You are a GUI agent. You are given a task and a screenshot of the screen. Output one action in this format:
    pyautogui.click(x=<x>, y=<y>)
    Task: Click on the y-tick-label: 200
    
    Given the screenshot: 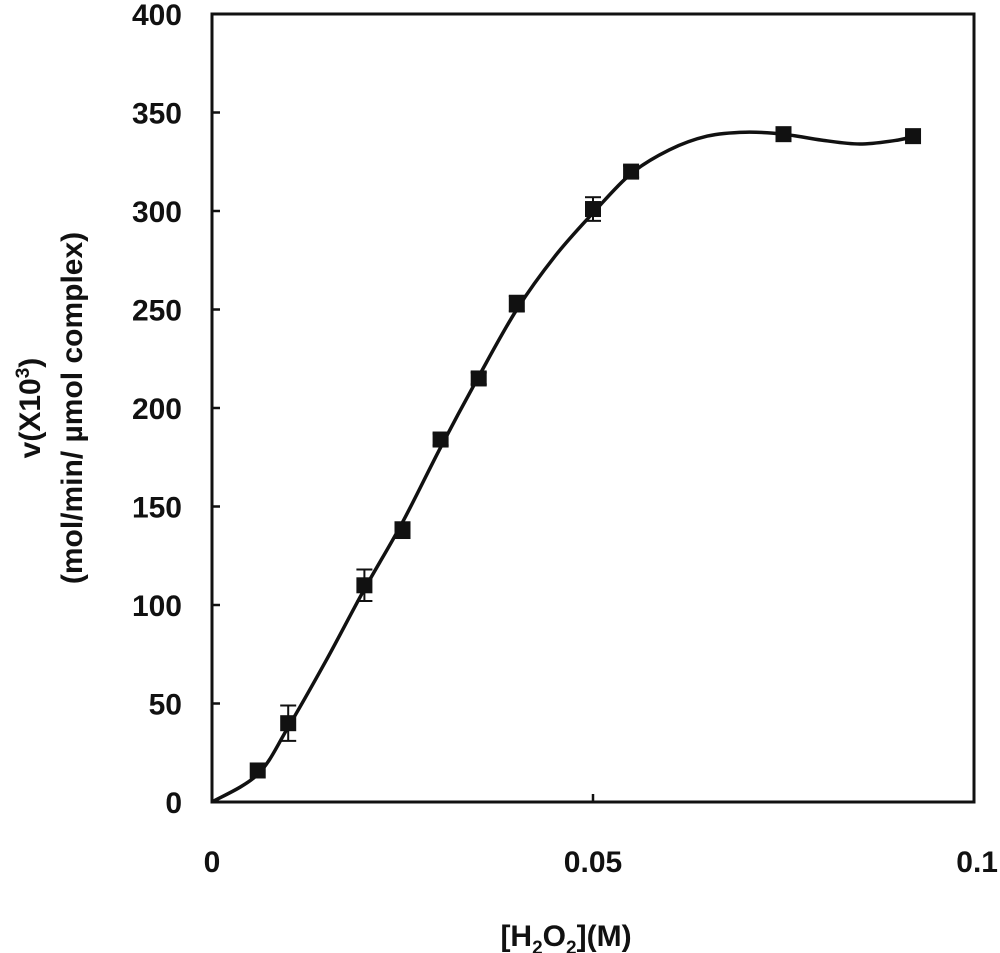 What is the action you would take?
    pyautogui.click(x=157, y=409)
    